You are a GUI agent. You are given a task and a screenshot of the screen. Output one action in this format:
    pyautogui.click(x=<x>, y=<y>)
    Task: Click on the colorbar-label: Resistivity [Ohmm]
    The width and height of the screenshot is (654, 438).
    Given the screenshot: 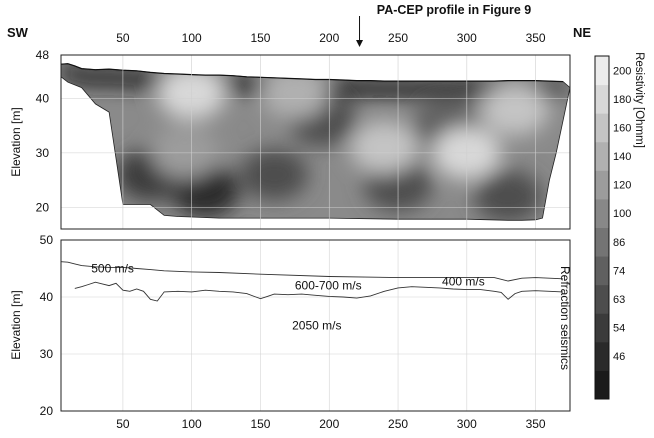 What is the action you would take?
    pyautogui.click(x=639, y=100)
    